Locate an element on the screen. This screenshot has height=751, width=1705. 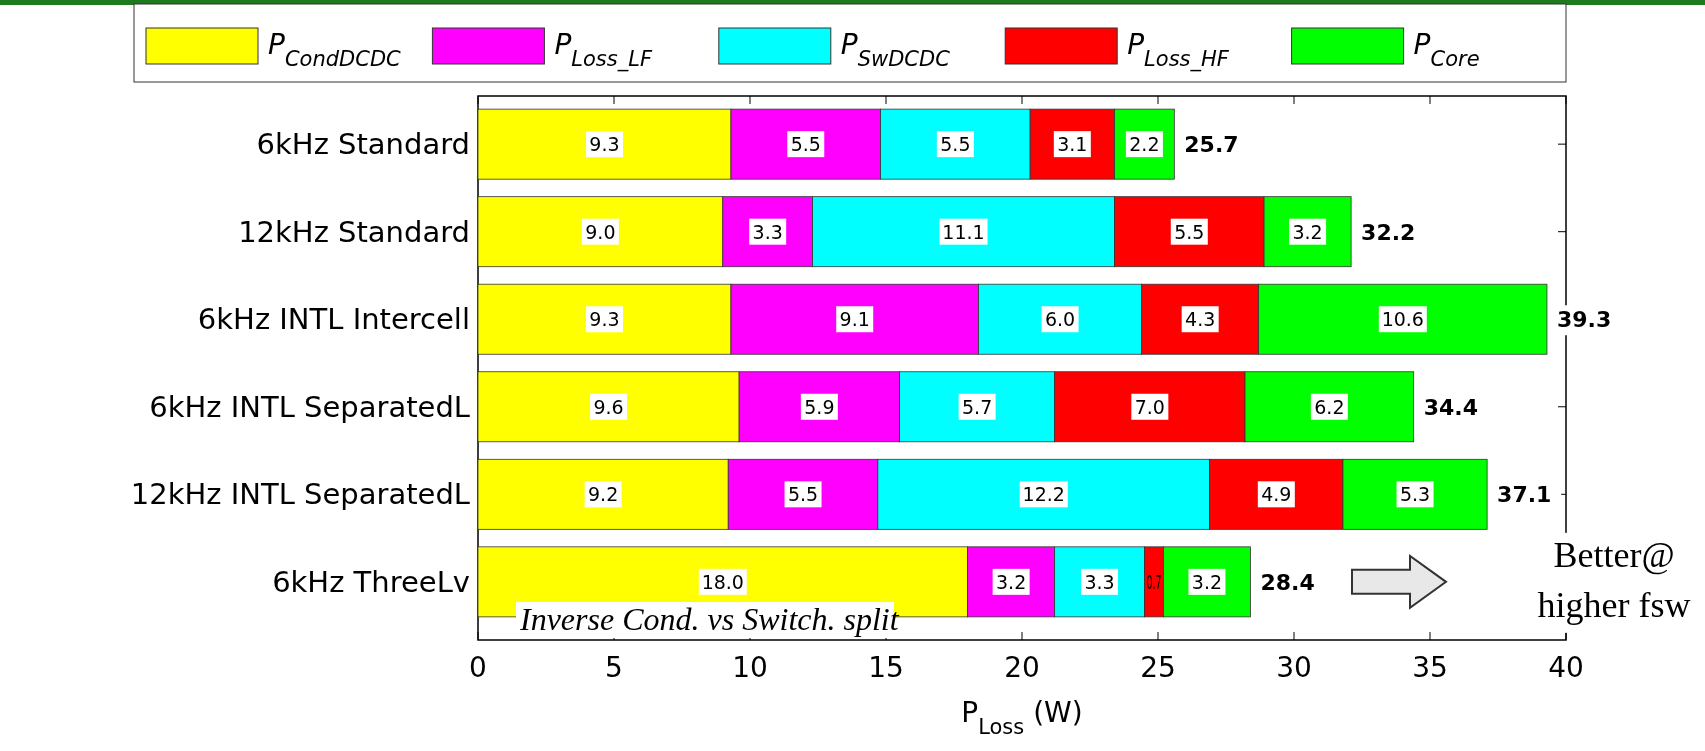
x-tick-label: 30 is located at coordinates (1294, 667).